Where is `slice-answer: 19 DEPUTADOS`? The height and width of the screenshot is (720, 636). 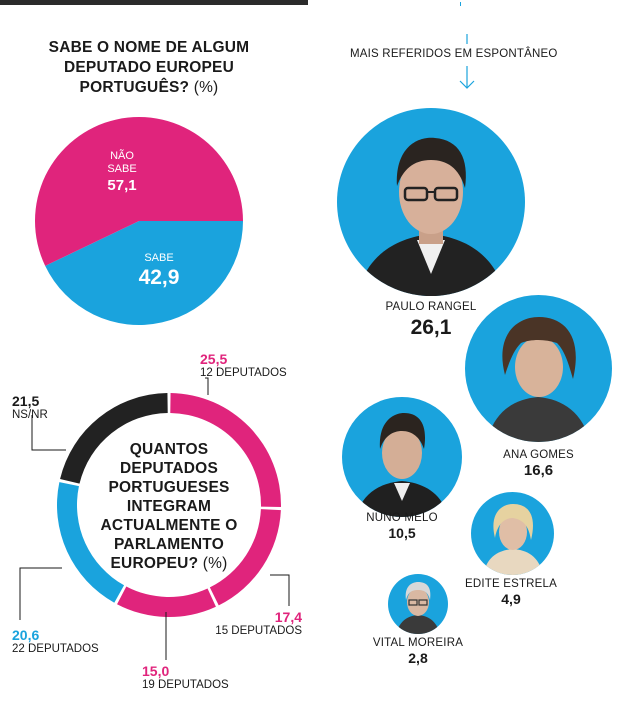 slice-answer: 19 DEPUTADOS is located at coordinates (185, 685).